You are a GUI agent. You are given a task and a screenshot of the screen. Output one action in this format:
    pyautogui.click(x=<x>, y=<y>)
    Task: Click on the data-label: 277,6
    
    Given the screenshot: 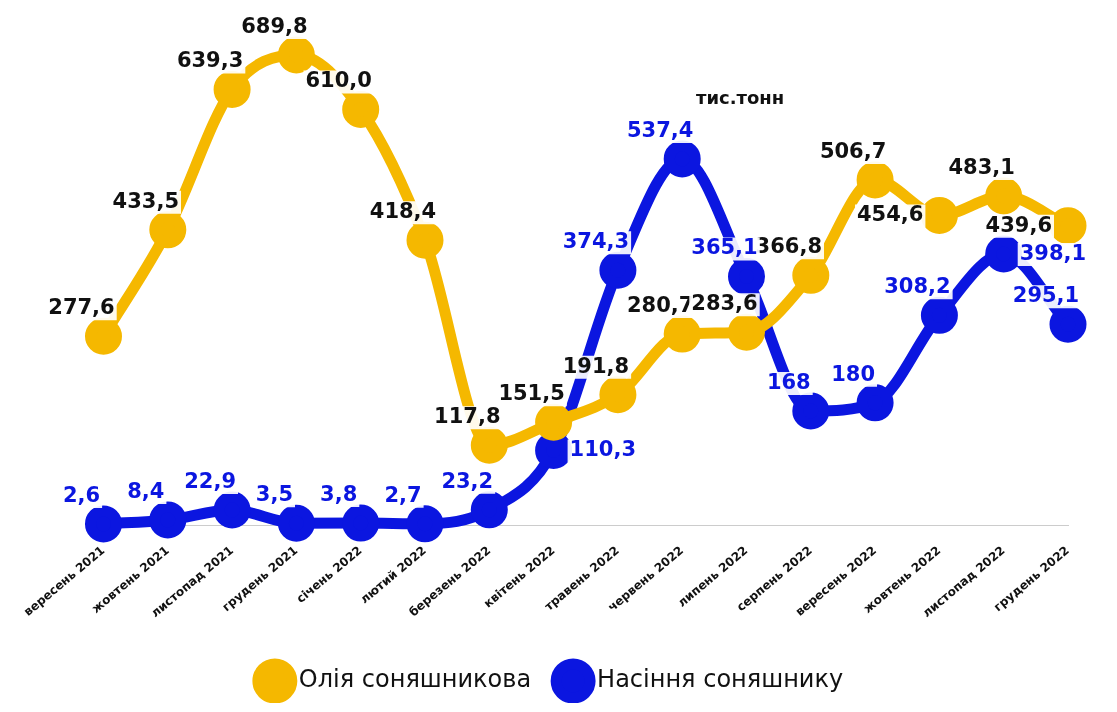 What is the action you would take?
    pyautogui.click(x=81, y=307)
    